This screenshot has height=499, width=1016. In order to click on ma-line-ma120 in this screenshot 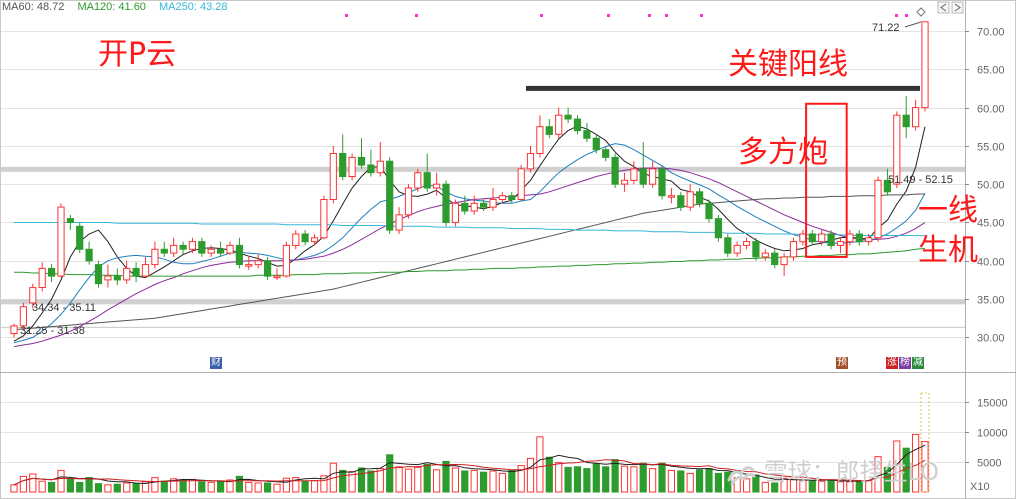, I will do `click(470, 262)`.